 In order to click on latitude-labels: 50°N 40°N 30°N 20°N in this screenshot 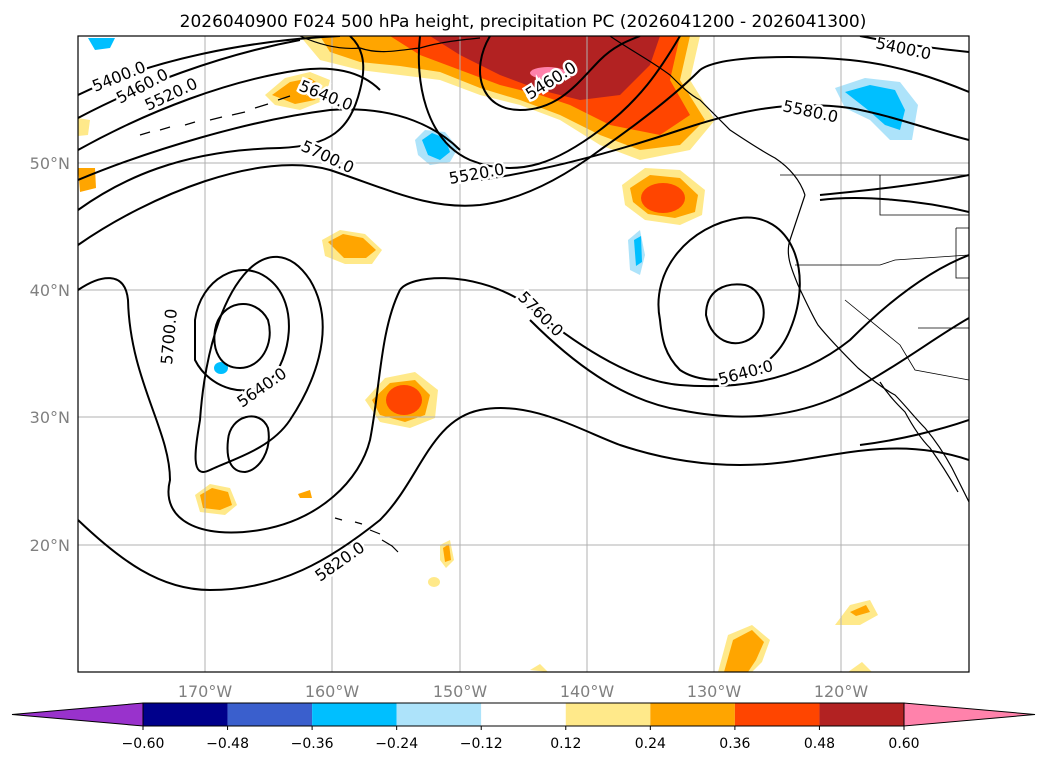, I will do `click(50, 354)`.